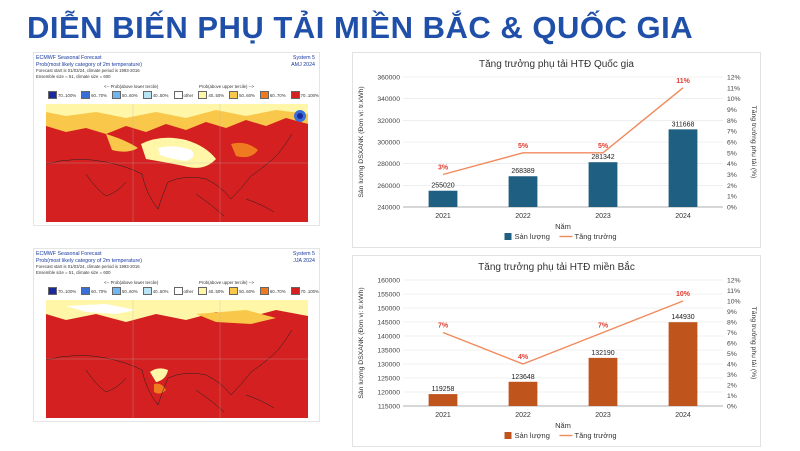 This screenshot has height=451, width=800. What do you see at coordinates (388, 365) in the screenshot?
I see `y-tick-label: 130000` at bounding box center [388, 365].